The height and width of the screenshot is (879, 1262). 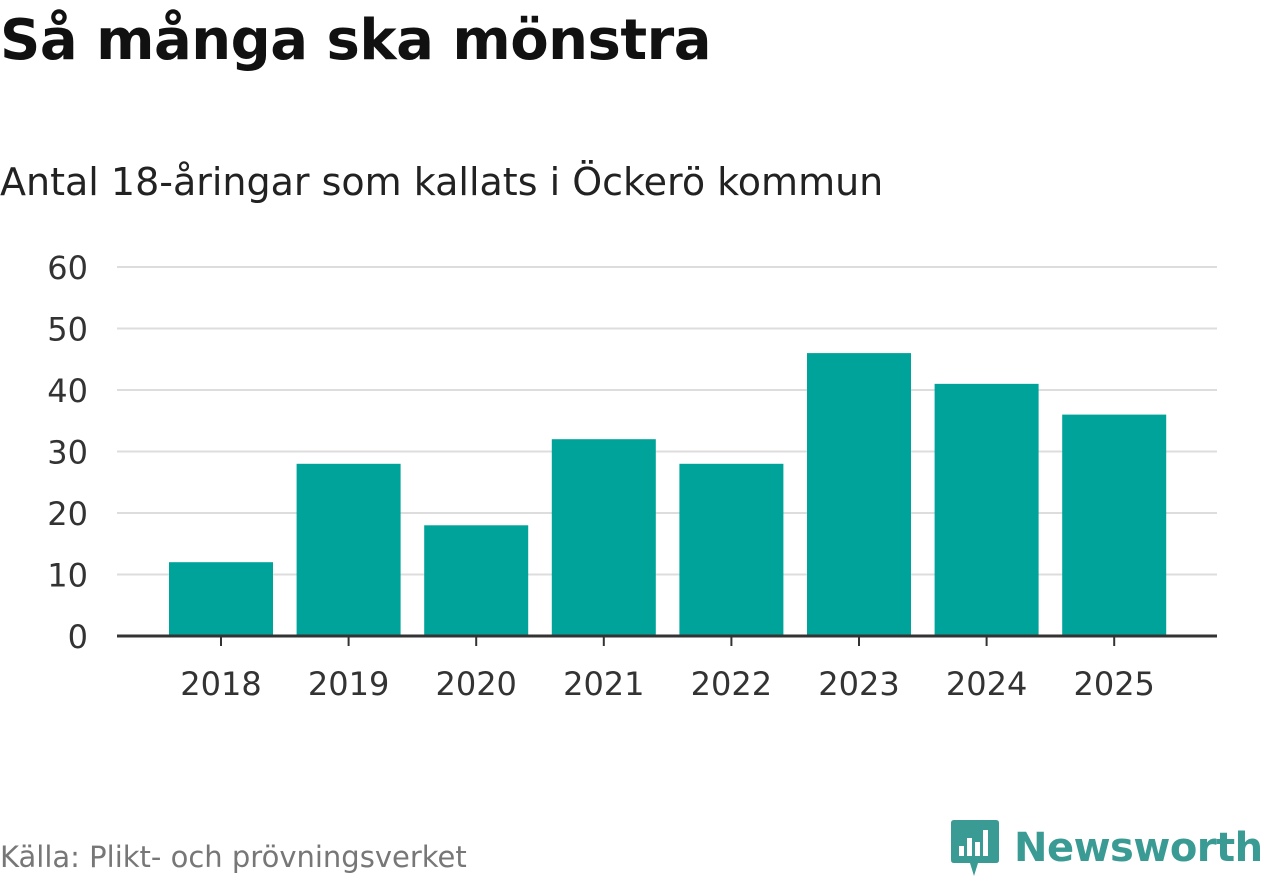 What do you see at coordinates (986, 684) in the screenshot?
I see `x-tick-label: 2024` at bounding box center [986, 684].